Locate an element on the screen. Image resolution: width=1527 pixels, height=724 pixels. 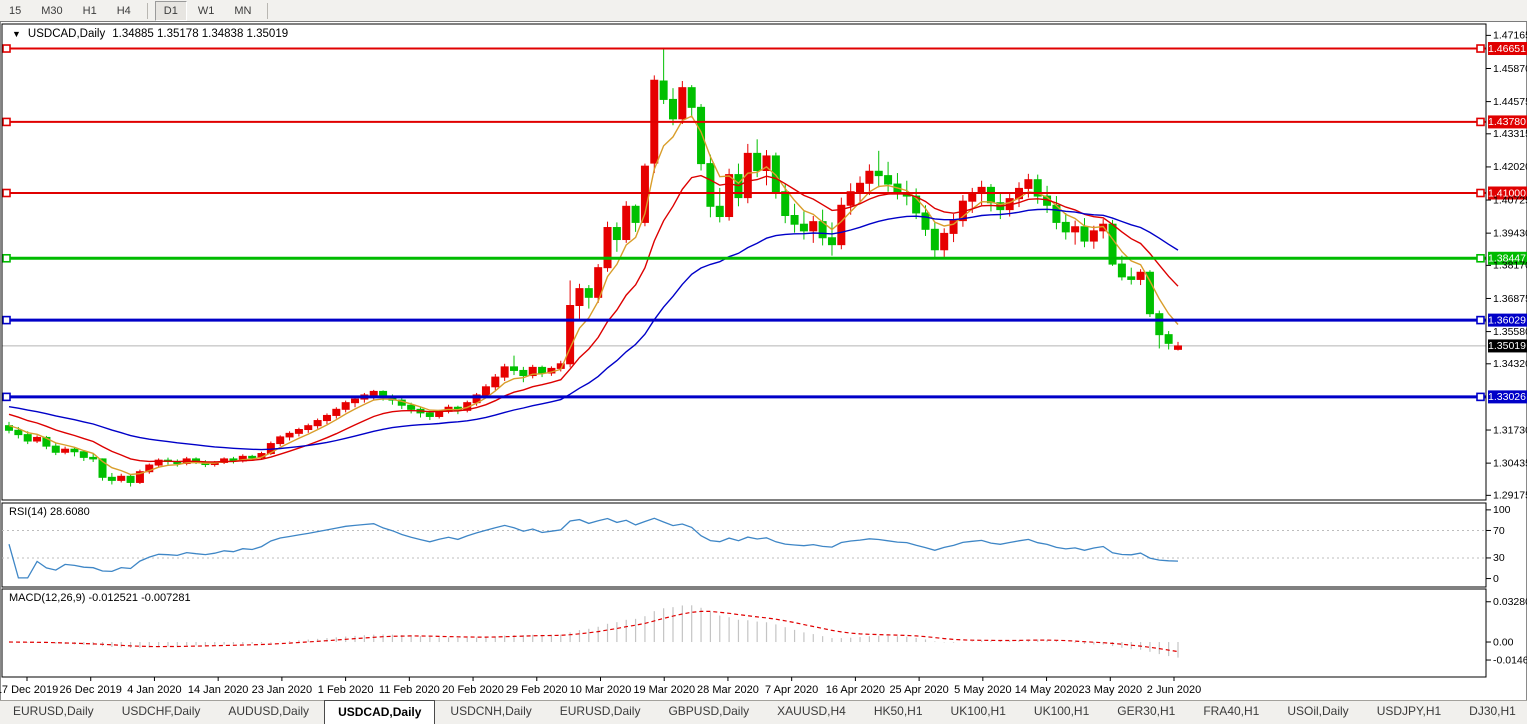
price-tick-label: 1.35580 is located at coordinates (1510, 332).